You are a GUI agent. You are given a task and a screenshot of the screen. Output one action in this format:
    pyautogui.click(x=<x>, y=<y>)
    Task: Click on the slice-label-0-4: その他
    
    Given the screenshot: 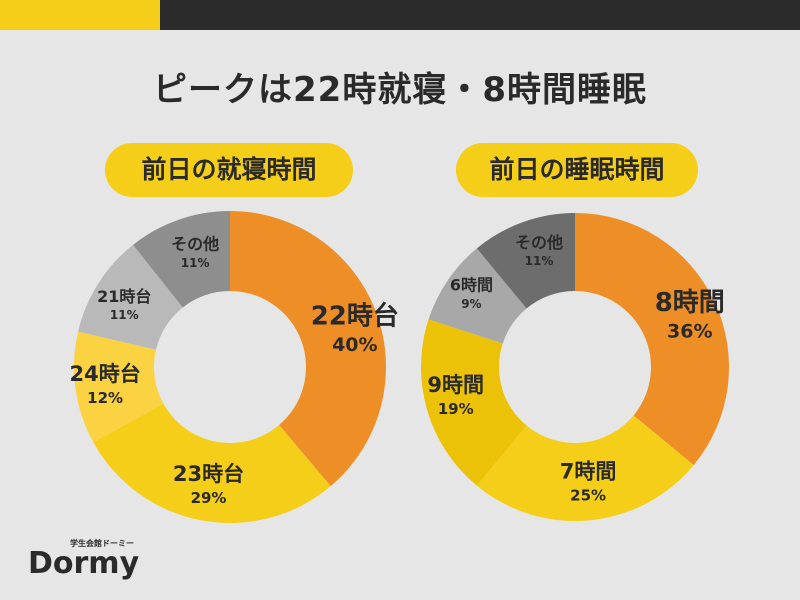 What is the action you would take?
    pyautogui.click(x=195, y=244)
    